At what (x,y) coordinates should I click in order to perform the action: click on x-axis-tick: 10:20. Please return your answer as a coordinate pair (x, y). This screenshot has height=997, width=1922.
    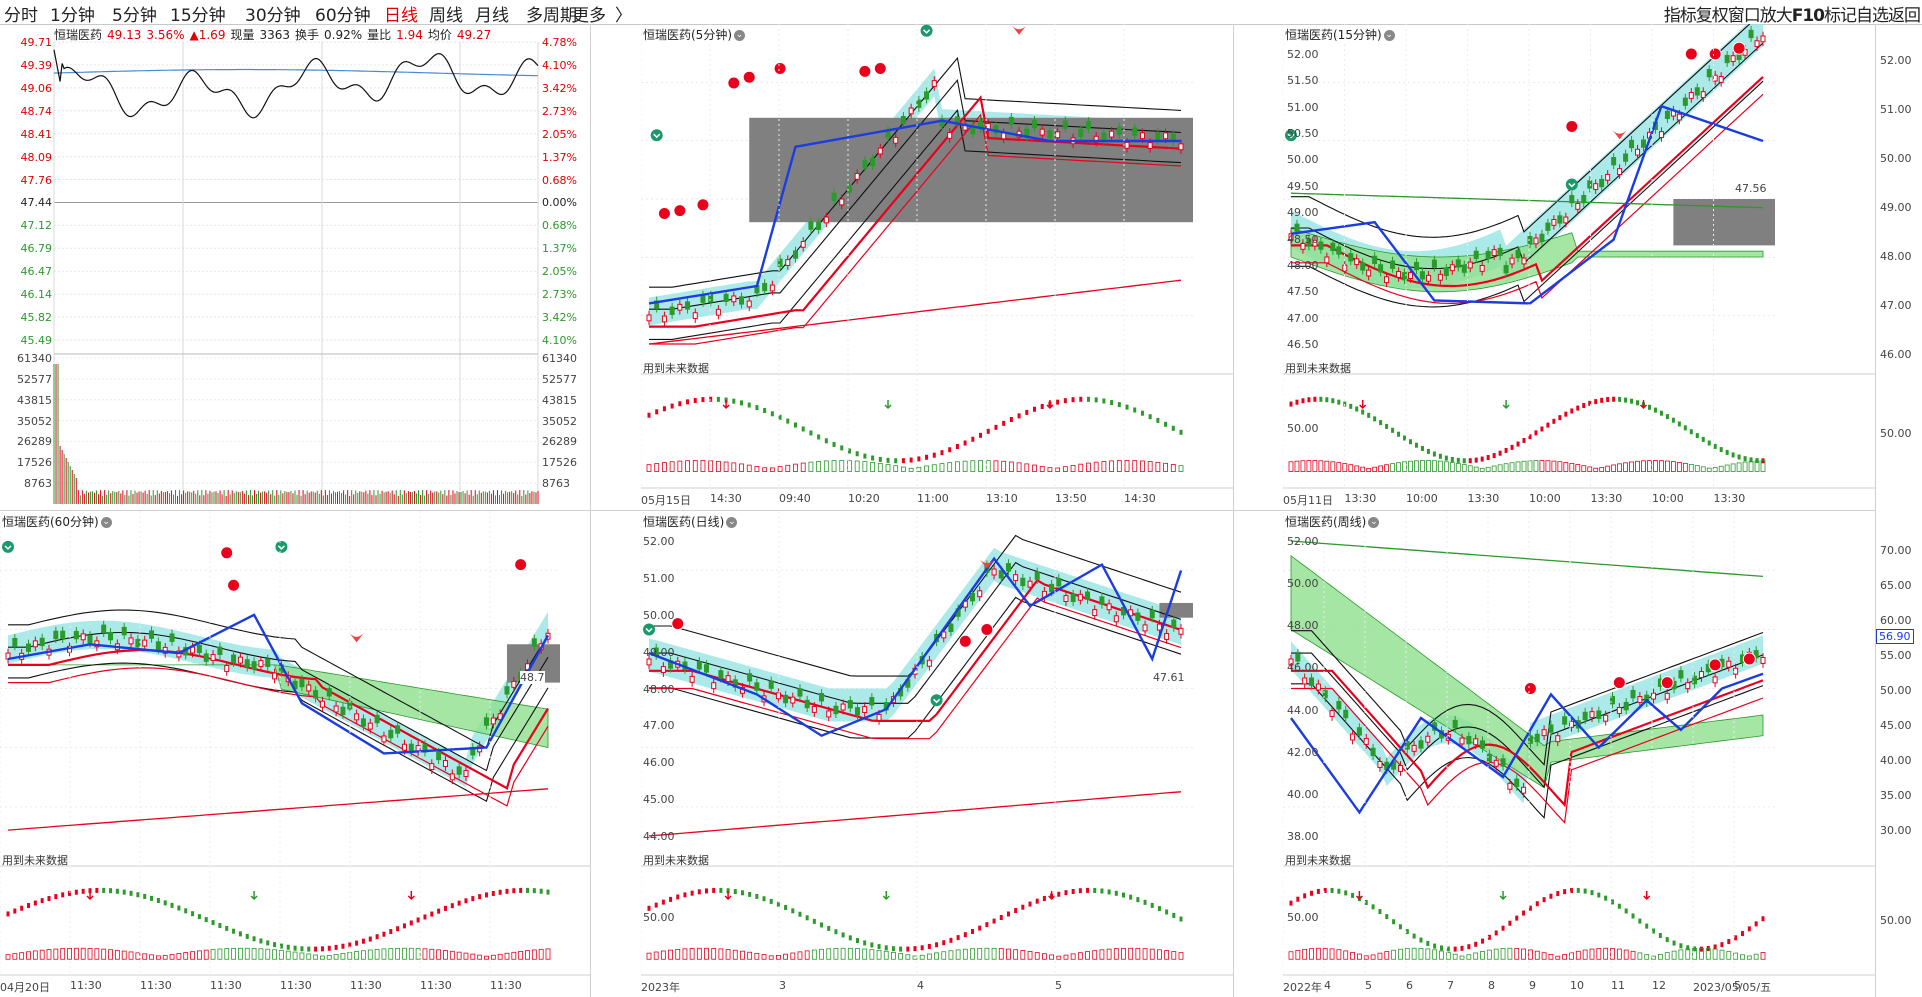
    Looking at the image, I should click on (864, 498).